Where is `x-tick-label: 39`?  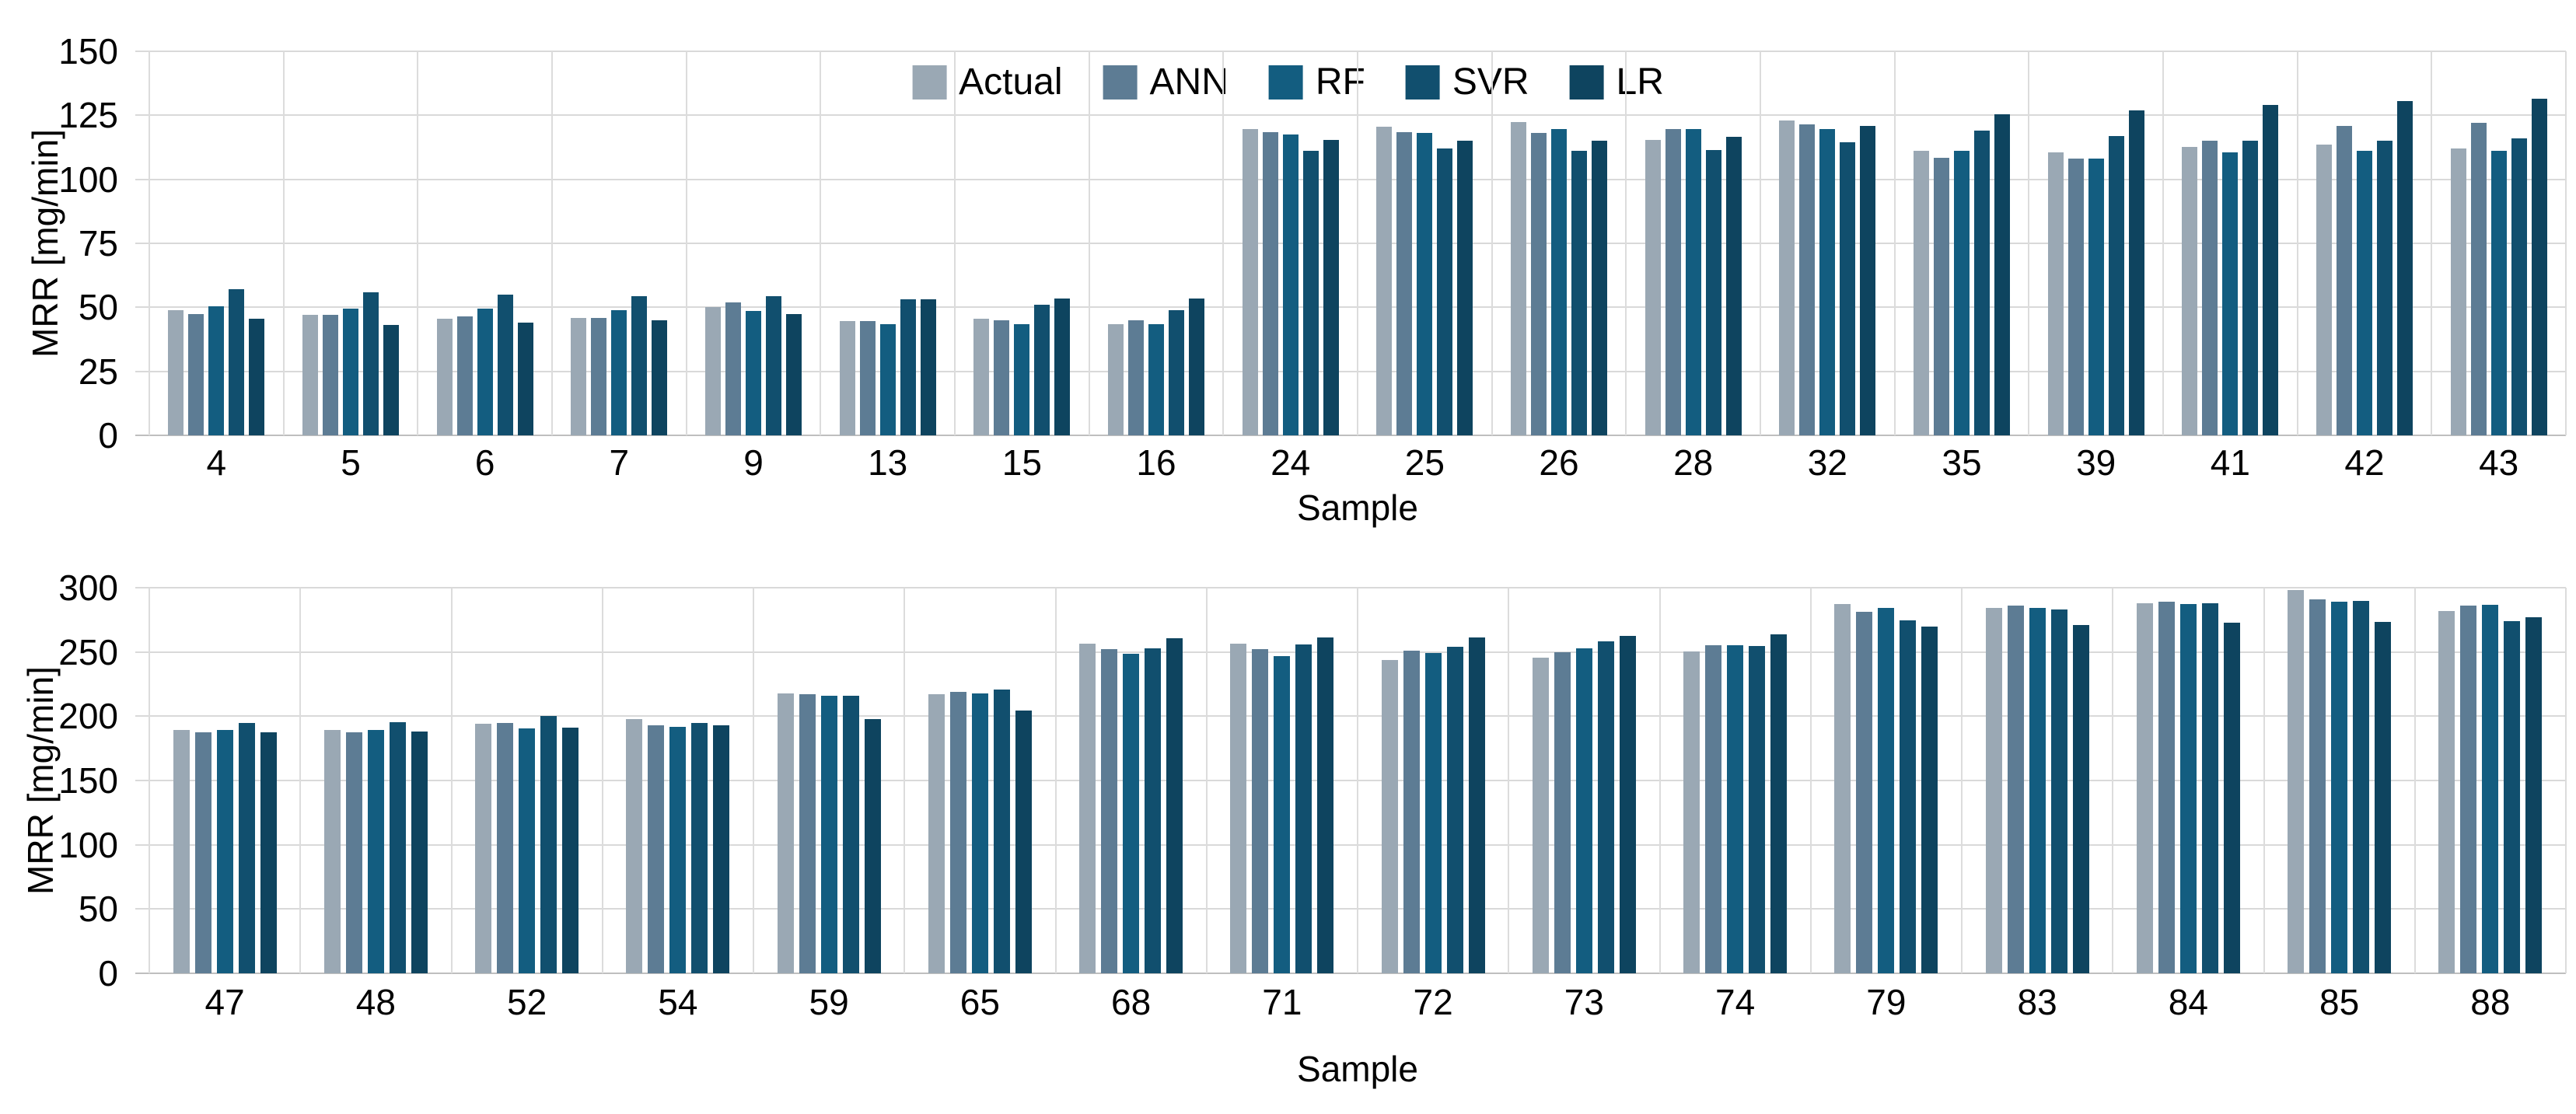 x-tick-label: 39 is located at coordinates (2096, 463).